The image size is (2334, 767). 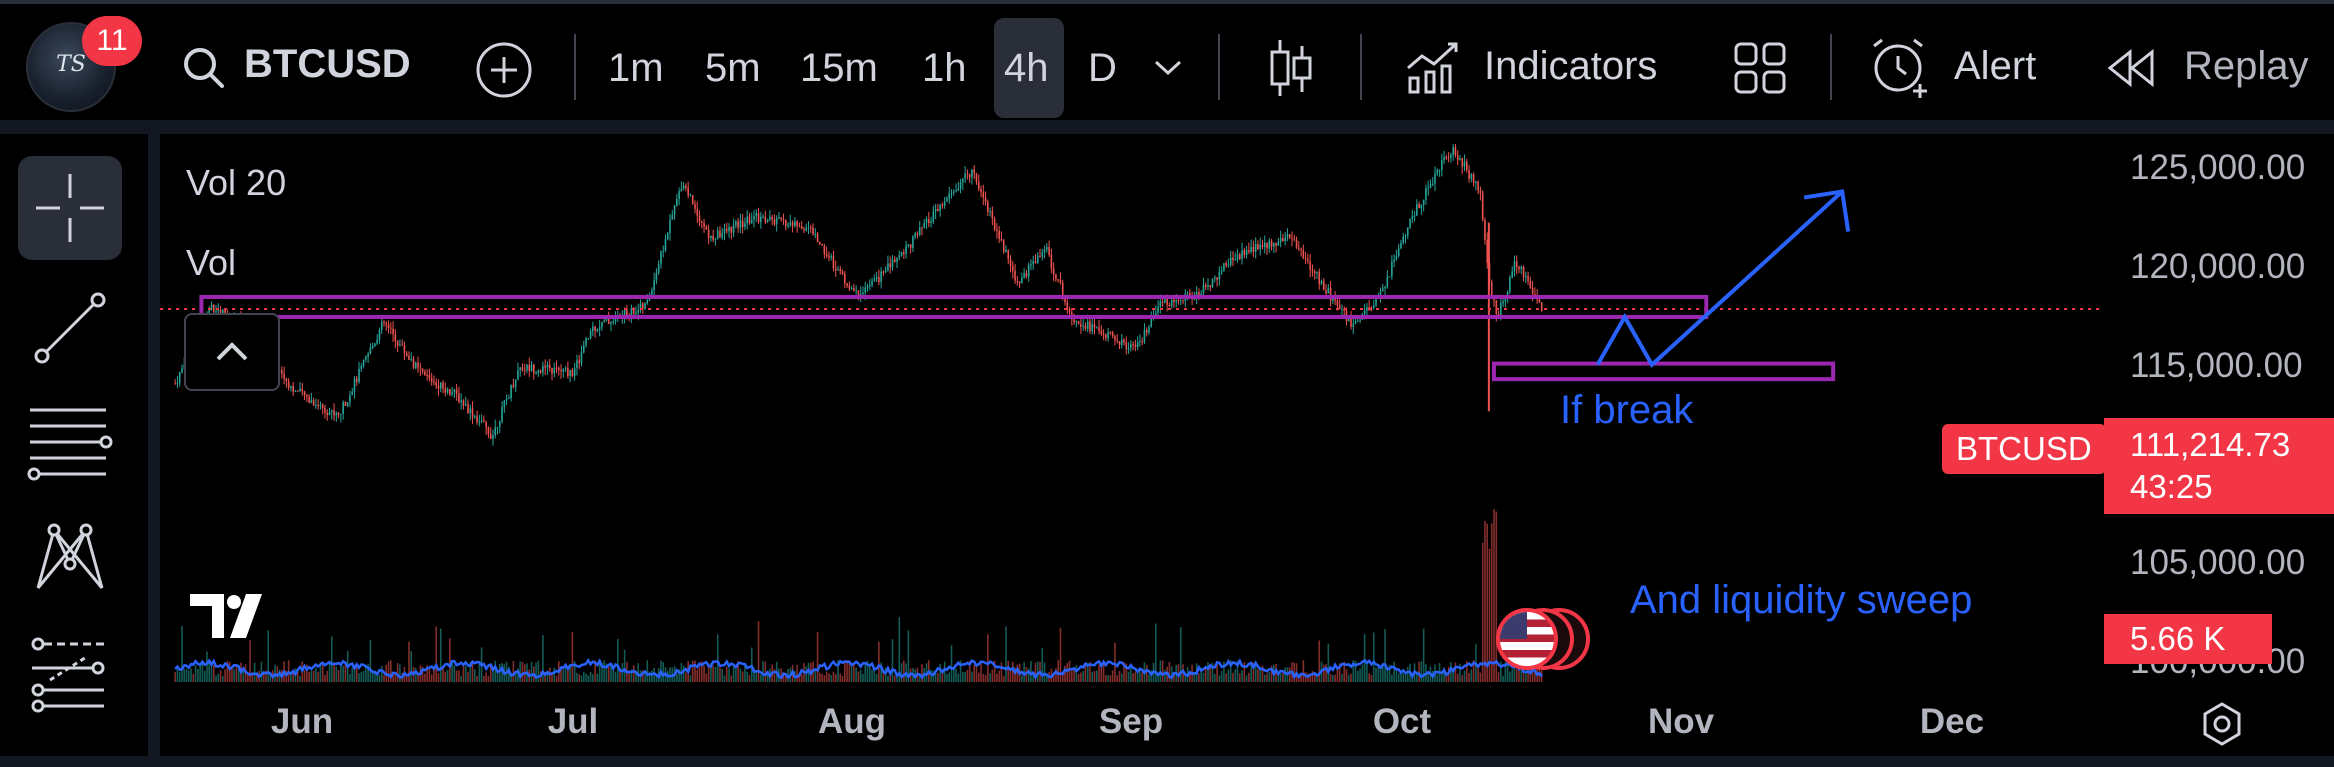 What do you see at coordinates (70, 208) in the screenshot?
I see `crosshair-icon` at bounding box center [70, 208].